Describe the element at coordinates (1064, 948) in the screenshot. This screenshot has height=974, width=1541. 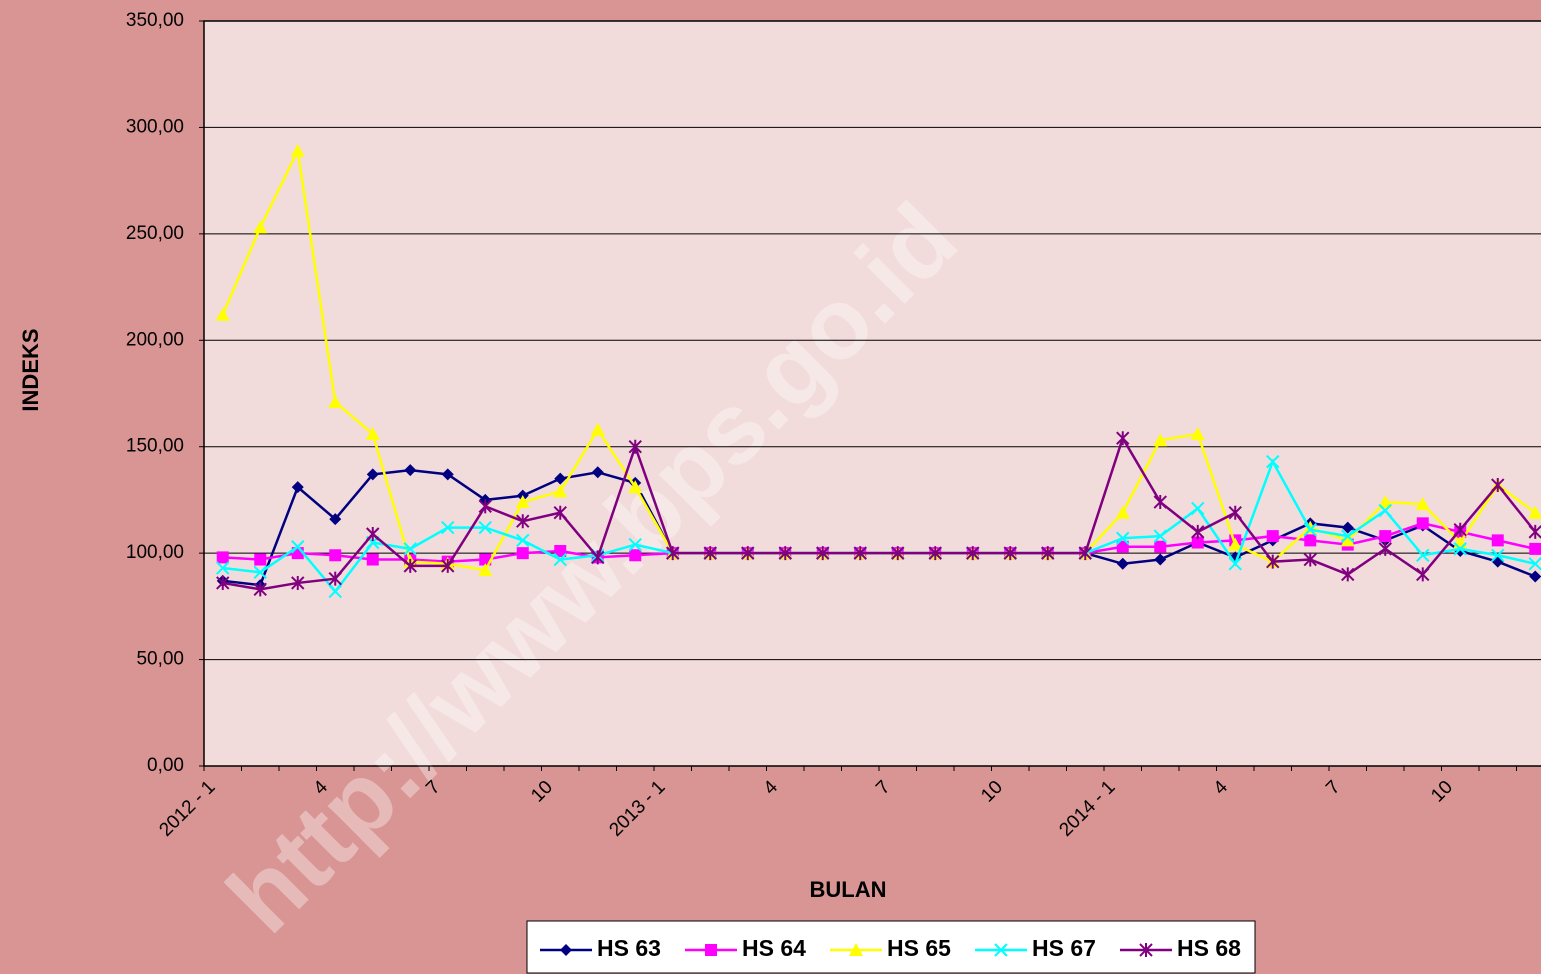
I see `legend-label: HS 67` at that location.